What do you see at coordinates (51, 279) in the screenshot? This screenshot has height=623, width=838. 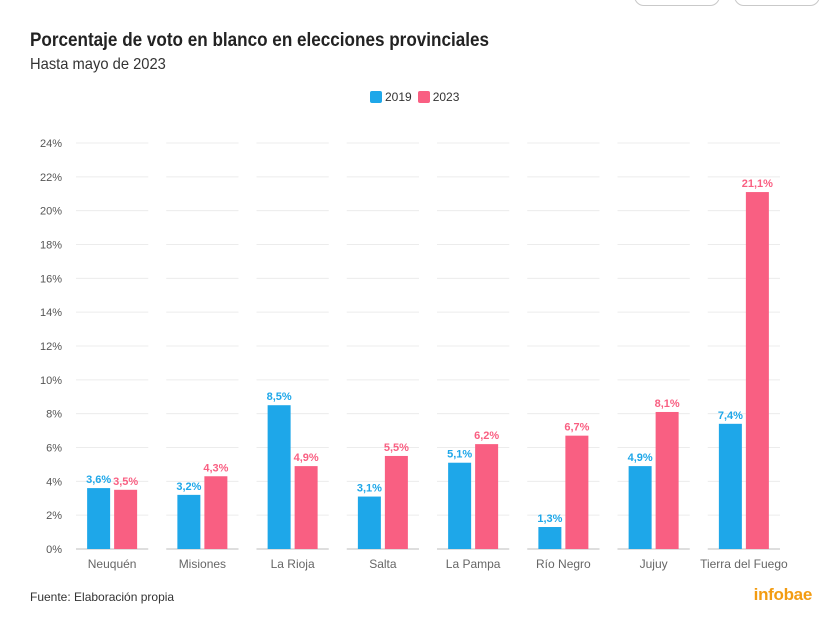 I see `y-tick-label: 16%` at bounding box center [51, 279].